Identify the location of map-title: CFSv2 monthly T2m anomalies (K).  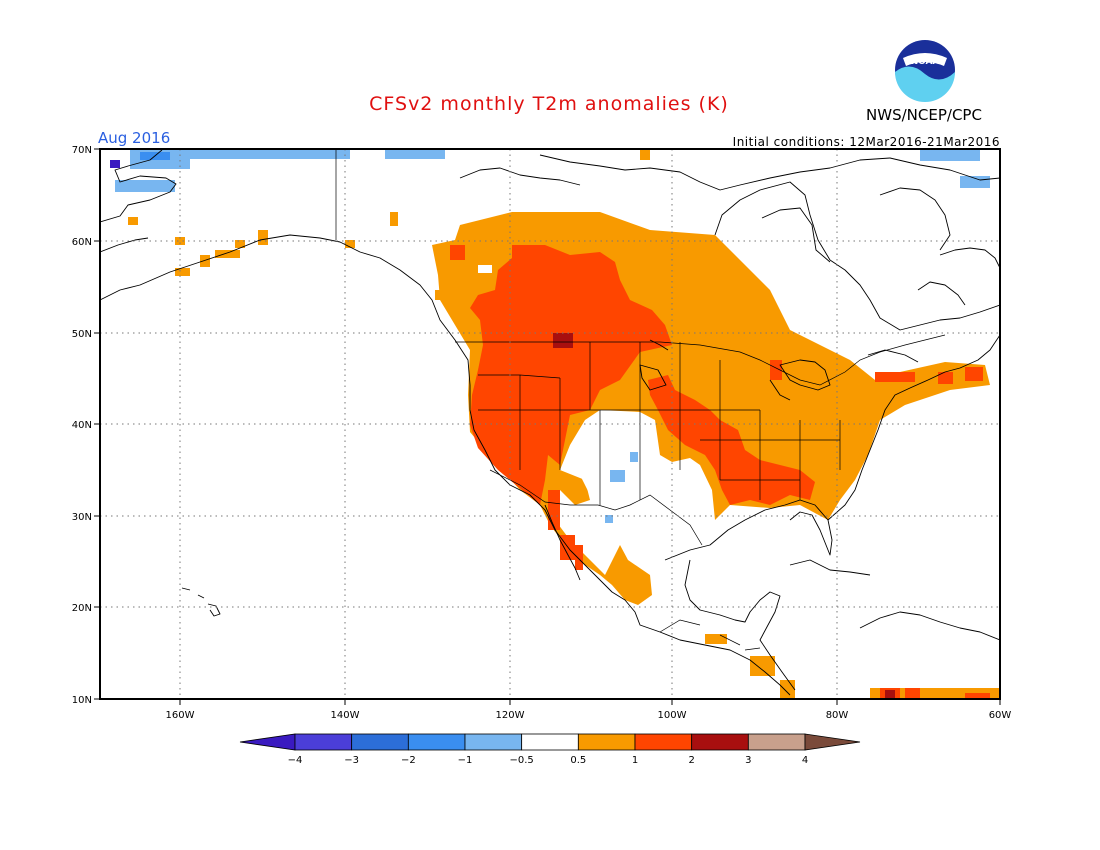
(549, 104).